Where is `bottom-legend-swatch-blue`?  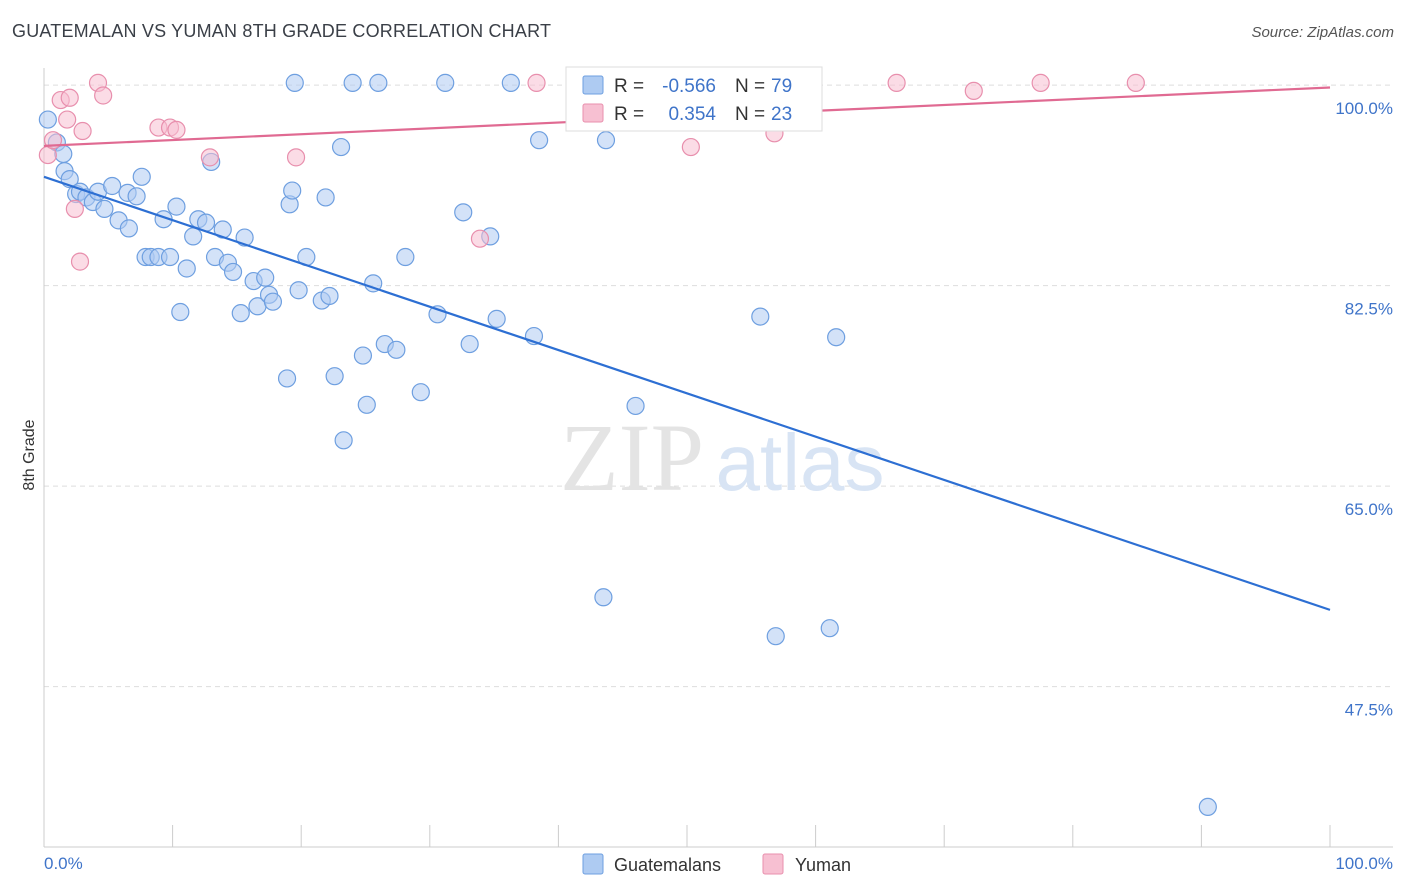
bottom-legend-swatch-blue is located at coordinates (593, 864).